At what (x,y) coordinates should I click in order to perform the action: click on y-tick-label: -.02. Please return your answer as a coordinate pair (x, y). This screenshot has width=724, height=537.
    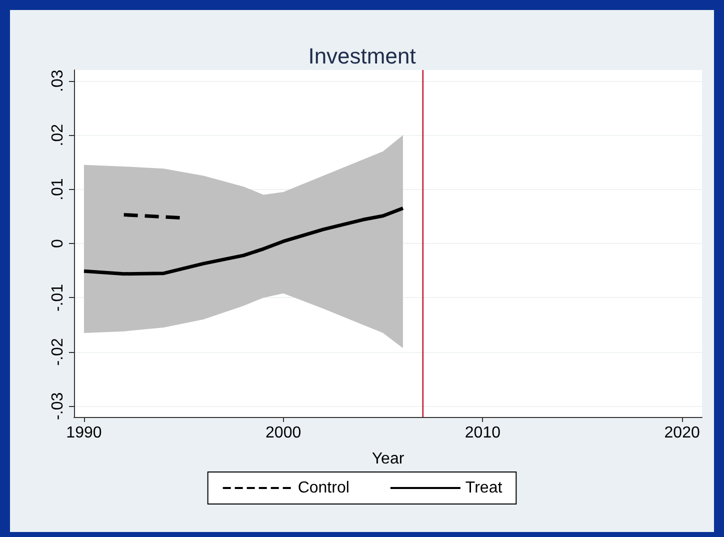
    Looking at the image, I should click on (58, 352).